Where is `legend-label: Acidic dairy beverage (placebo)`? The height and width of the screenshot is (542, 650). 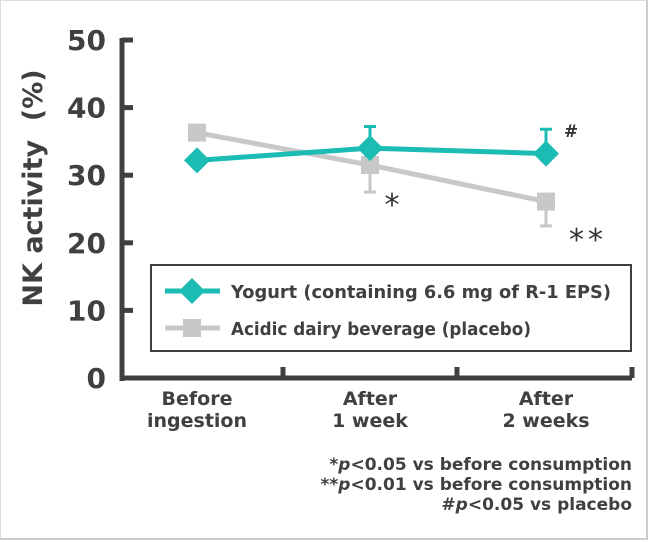
legend-label: Acidic dairy beverage (placebo) is located at coordinates (381, 329).